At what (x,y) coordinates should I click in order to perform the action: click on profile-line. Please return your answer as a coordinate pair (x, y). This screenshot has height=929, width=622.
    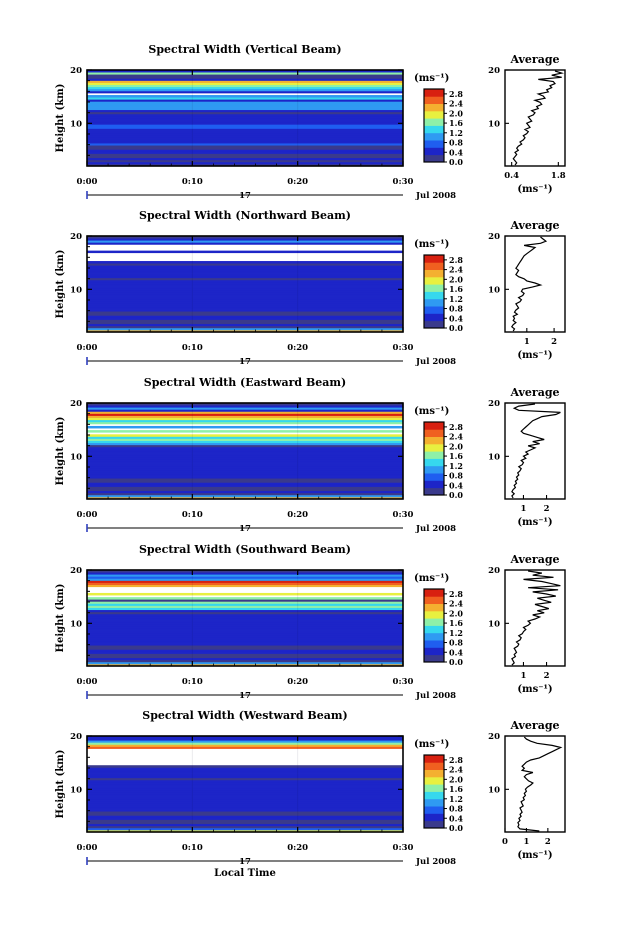
    Looking at the image, I should click on (538, 118).